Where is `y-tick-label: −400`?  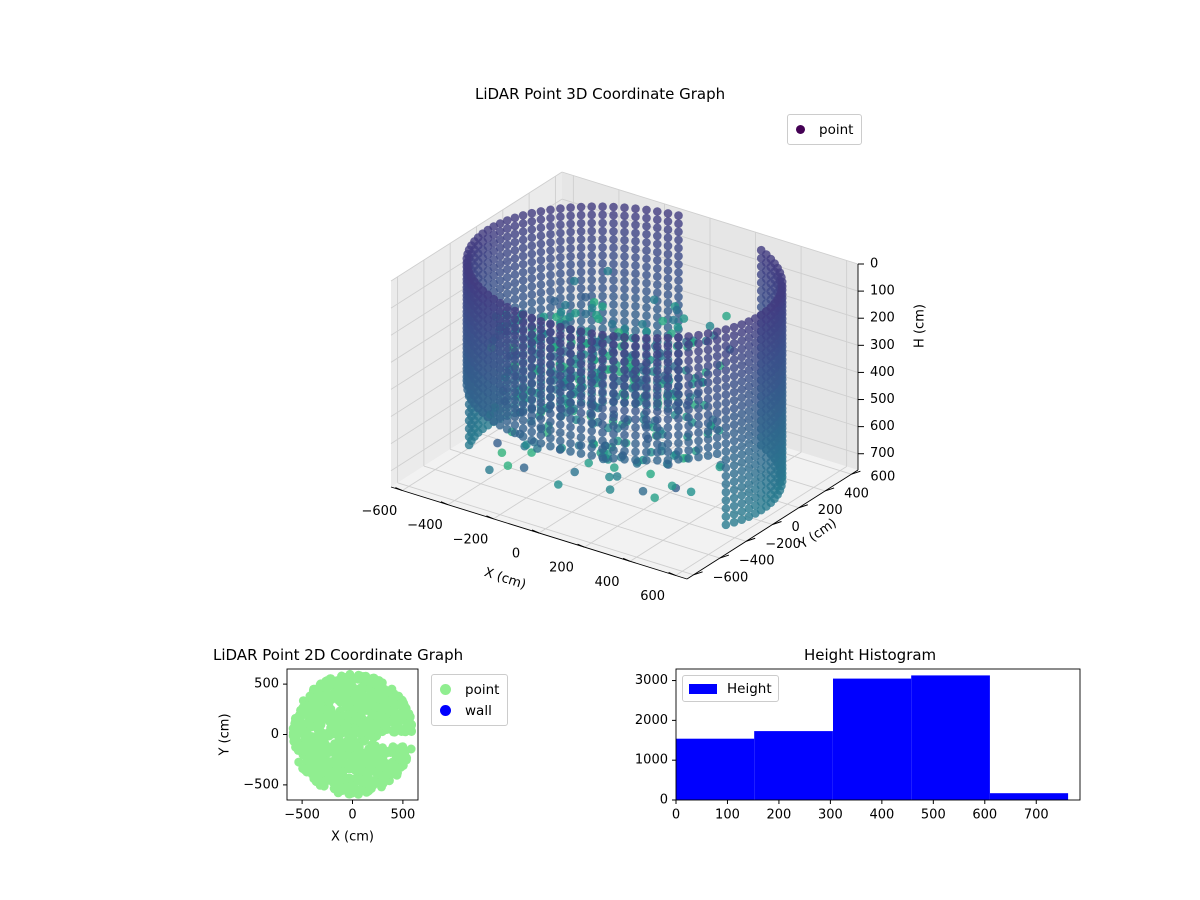
y-tick-label: −400 is located at coordinates (757, 561).